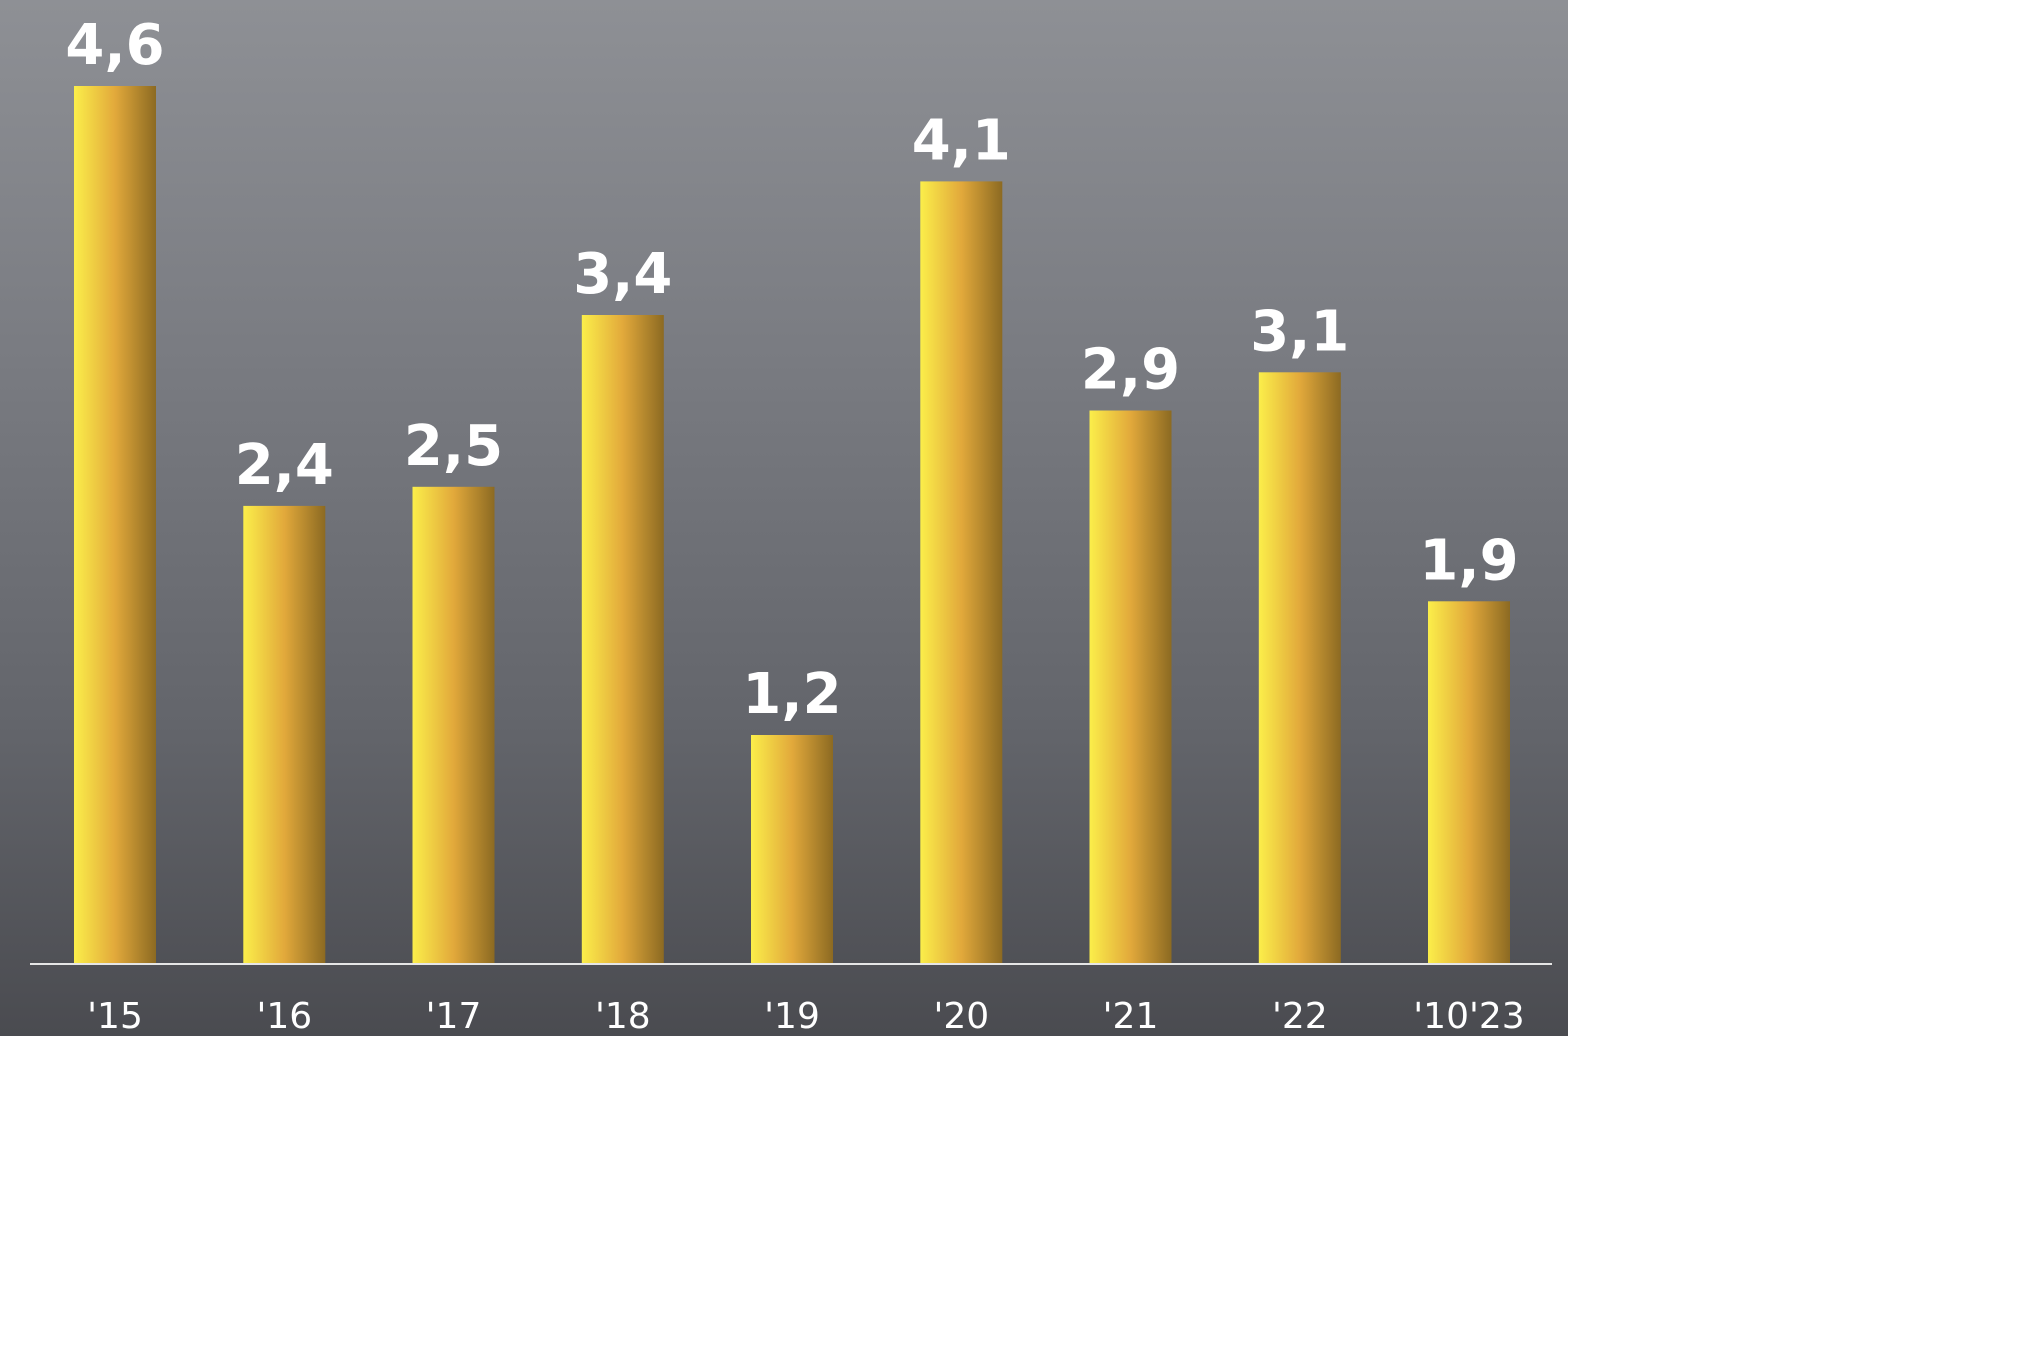  I want to click on x-tick-label: '18, so click(623, 1016).